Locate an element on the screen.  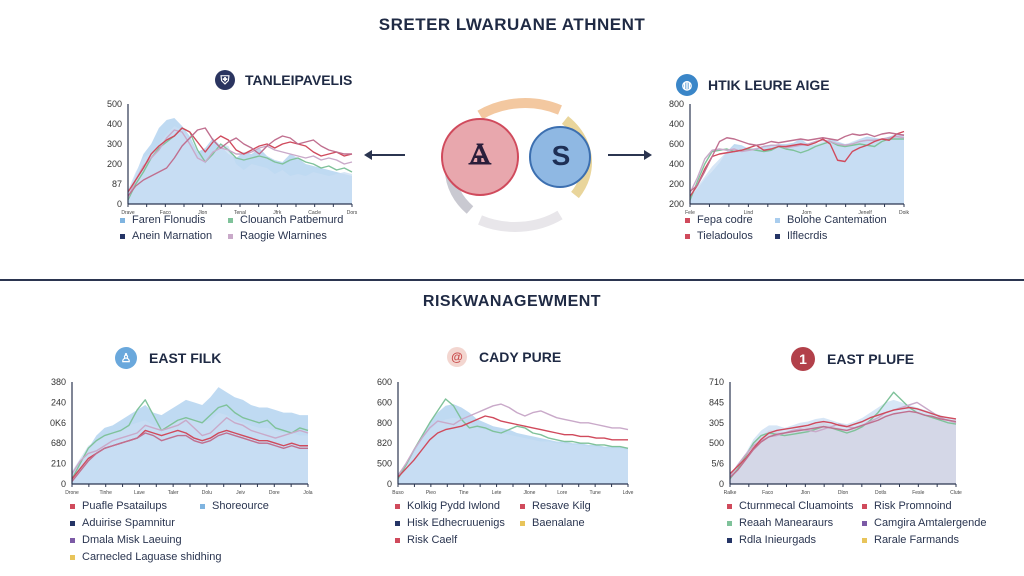
legend-item: Fepa codre is located at coordinates (719, 220).